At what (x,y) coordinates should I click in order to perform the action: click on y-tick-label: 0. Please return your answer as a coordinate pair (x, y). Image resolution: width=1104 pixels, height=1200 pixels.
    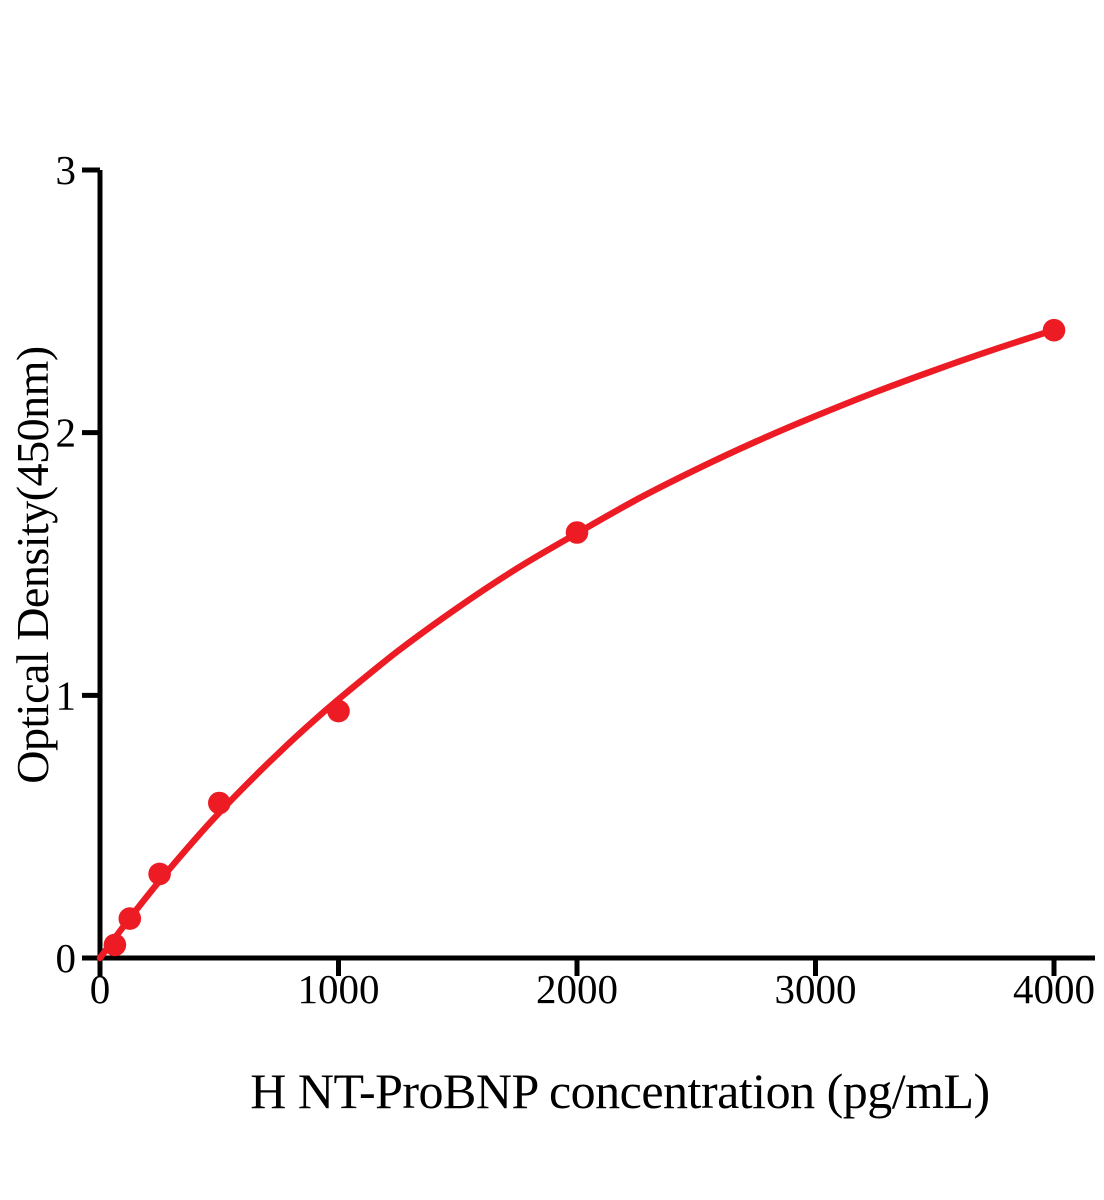
    Looking at the image, I should click on (66, 958).